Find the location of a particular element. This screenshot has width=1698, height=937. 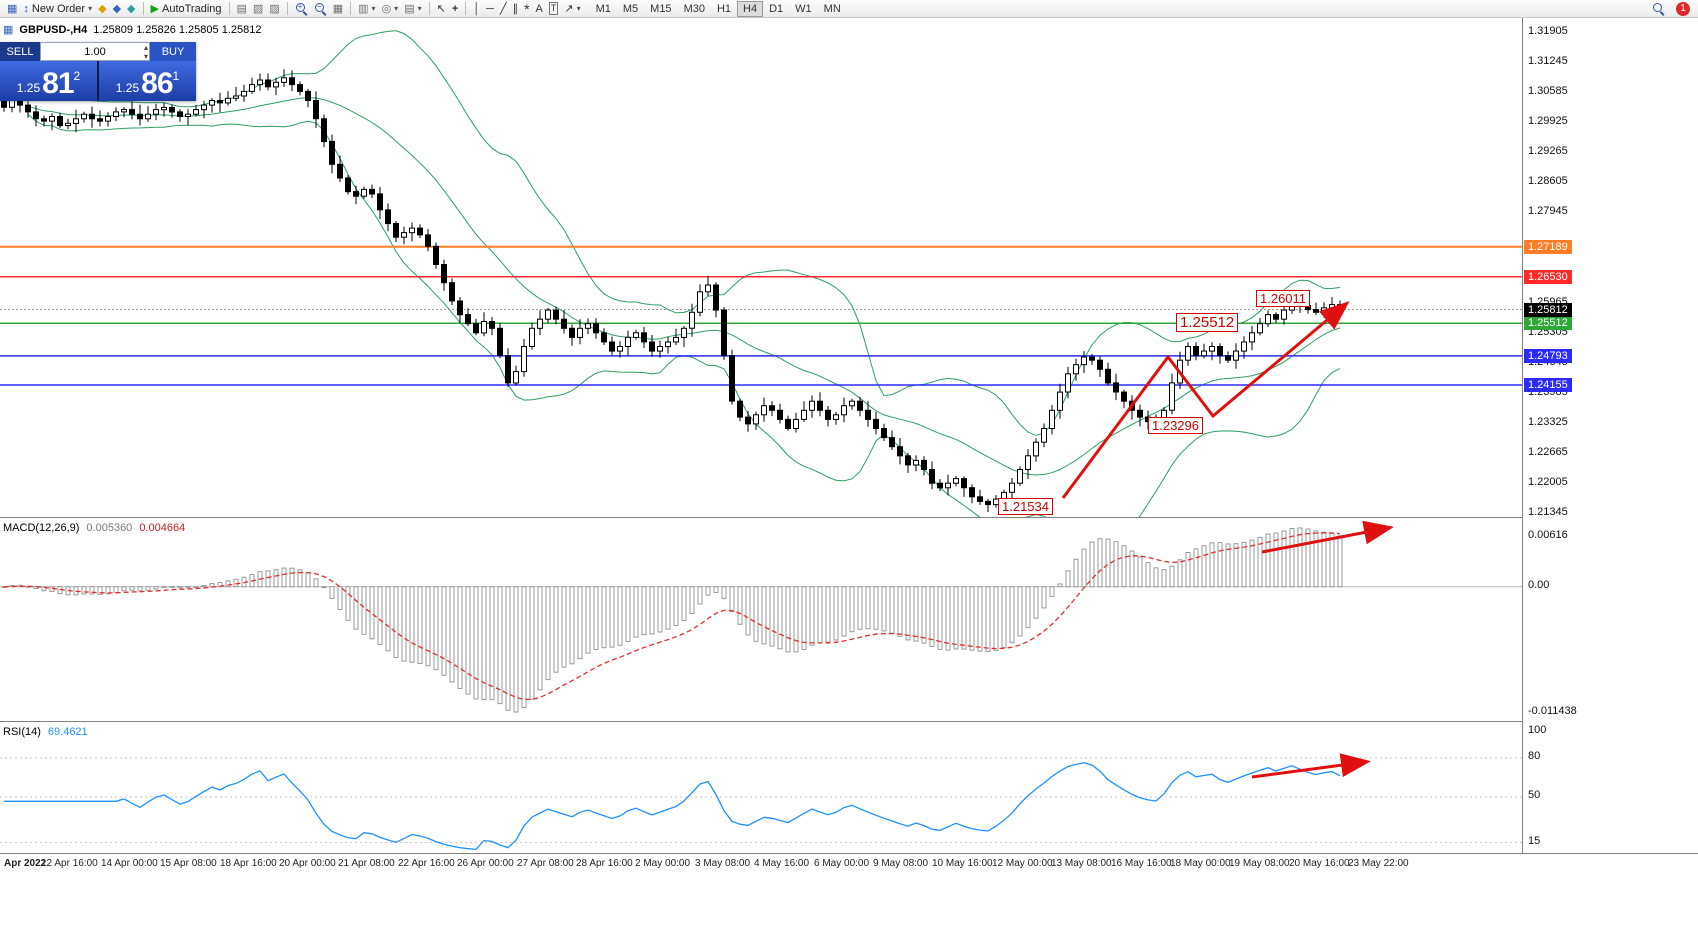

autotrading-button: ▶ AutoTrading is located at coordinates (186, 9).